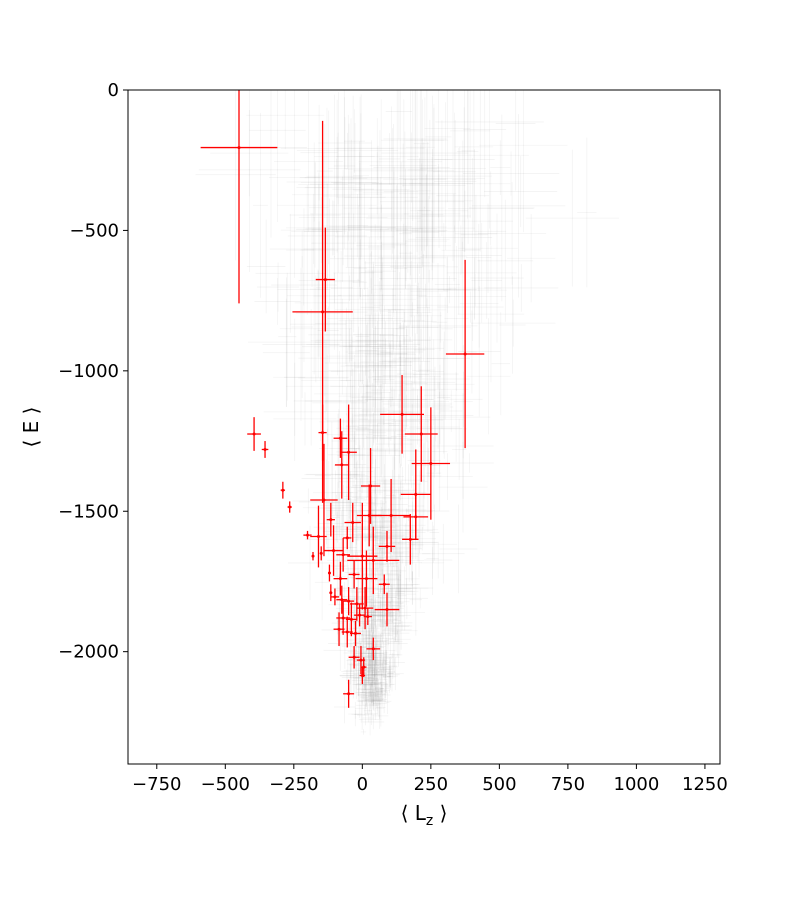  What do you see at coordinates (225, 784) in the screenshot?
I see `x-tick-label: −500` at bounding box center [225, 784].